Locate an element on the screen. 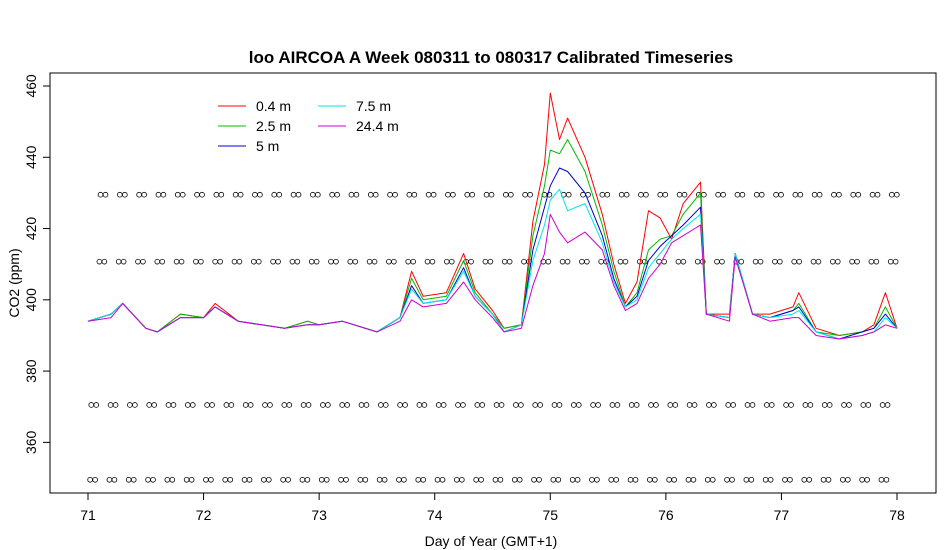 The height and width of the screenshot is (550, 950). y-tick-label: 380 is located at coordinates (31, 371).